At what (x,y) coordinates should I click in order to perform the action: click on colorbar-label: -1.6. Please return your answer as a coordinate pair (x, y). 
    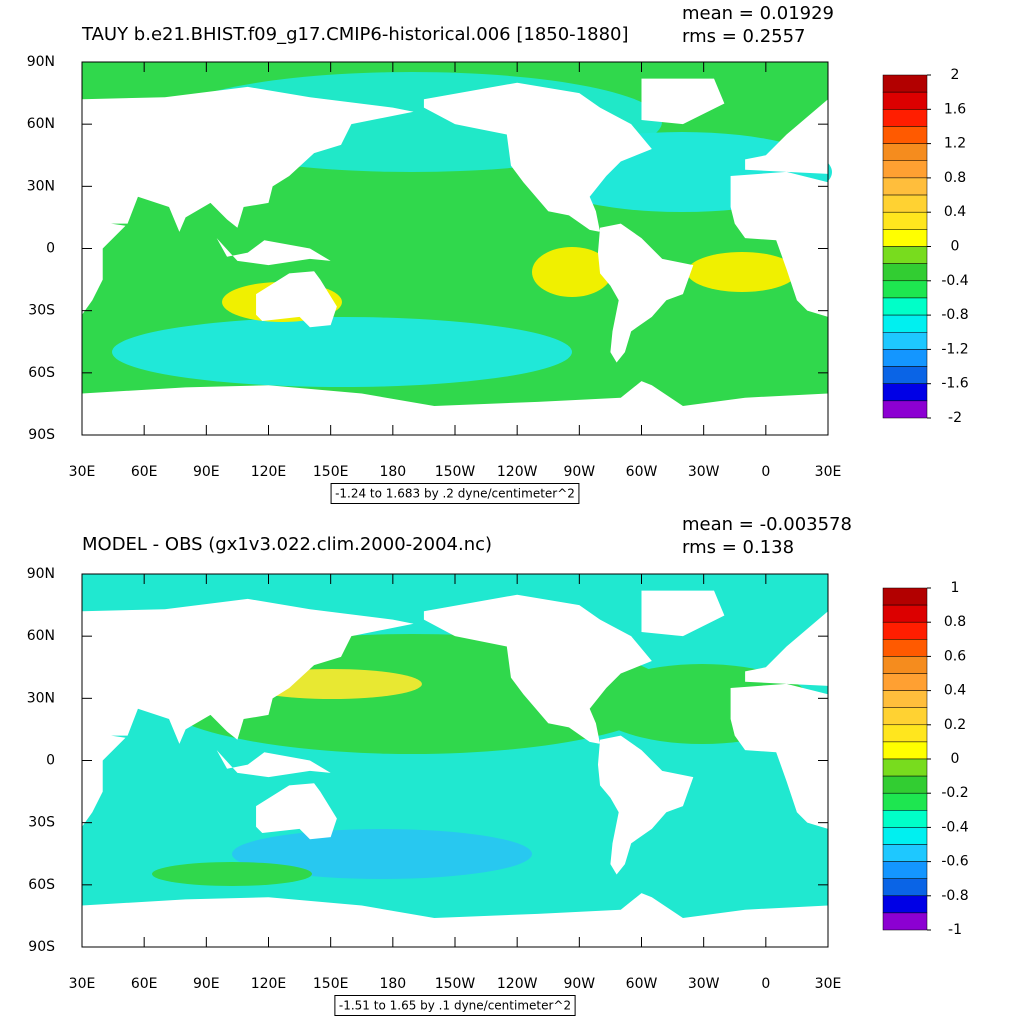
    Looking at the image, I should click on (954, 384).